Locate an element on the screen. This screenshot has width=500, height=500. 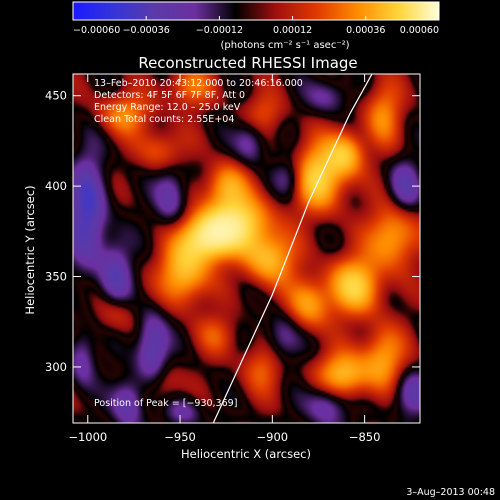
x-axis-label: Heliocentric X (arcsec) is located at coordinates (246, 454).